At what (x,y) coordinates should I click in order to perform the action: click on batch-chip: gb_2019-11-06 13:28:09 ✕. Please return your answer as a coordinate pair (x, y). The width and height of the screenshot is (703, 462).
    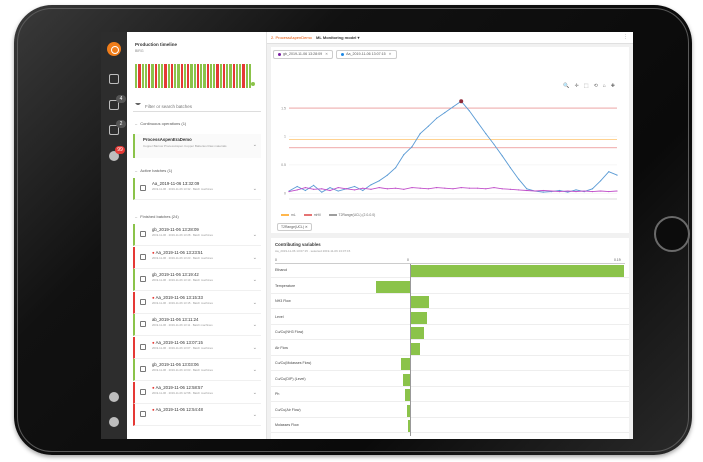
    Looking at the image, I should click on (303, 54).